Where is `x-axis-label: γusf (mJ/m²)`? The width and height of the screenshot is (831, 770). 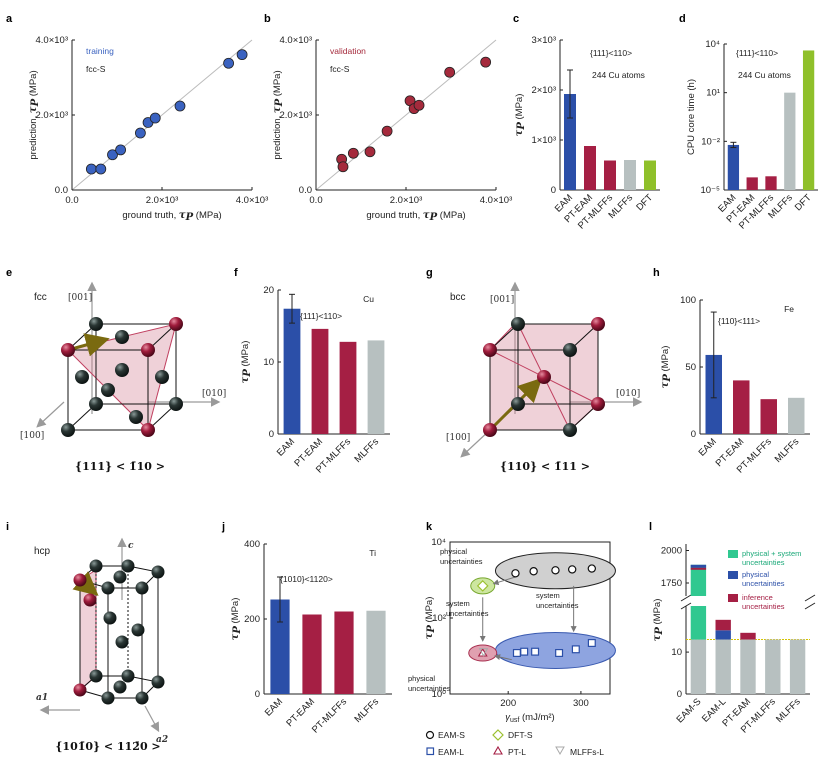
x-axis-label: γusf (mJ/m²) is located at coordinates (529, 718).